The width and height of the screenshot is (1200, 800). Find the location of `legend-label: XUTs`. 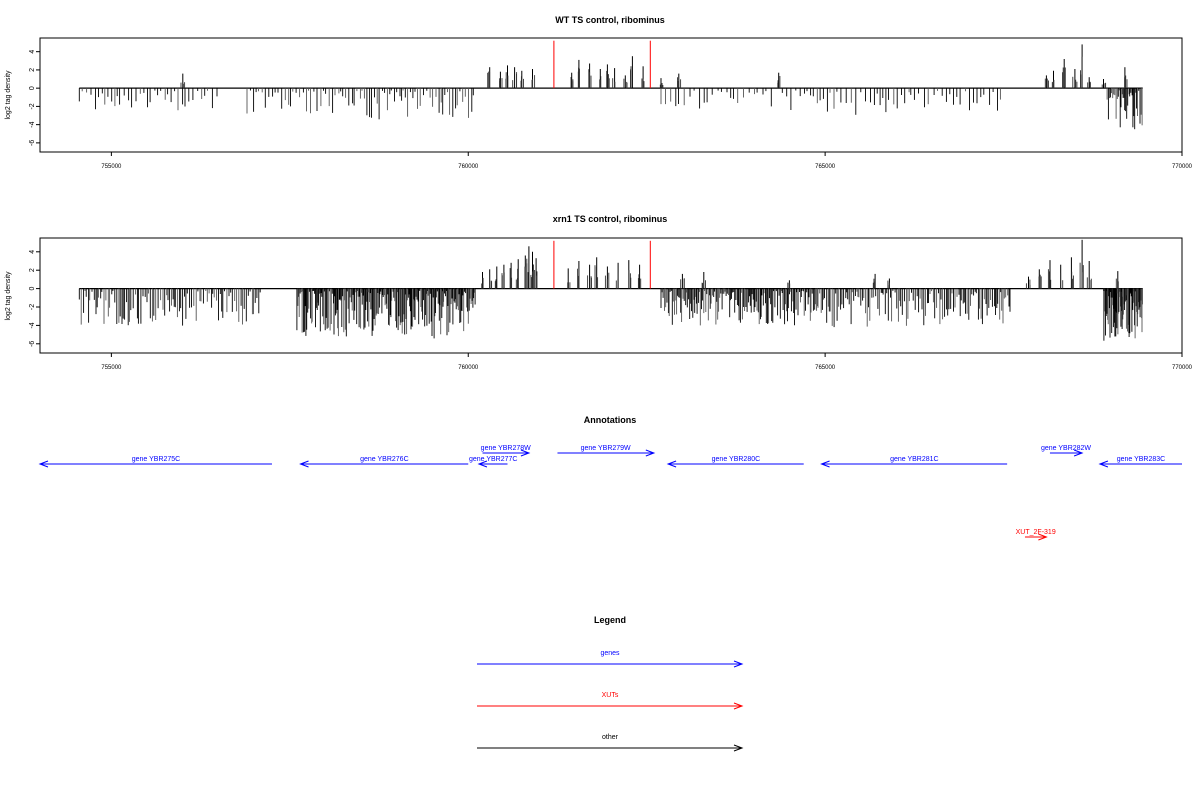

legend-label: XUTs is located at coordinates (610, 695).